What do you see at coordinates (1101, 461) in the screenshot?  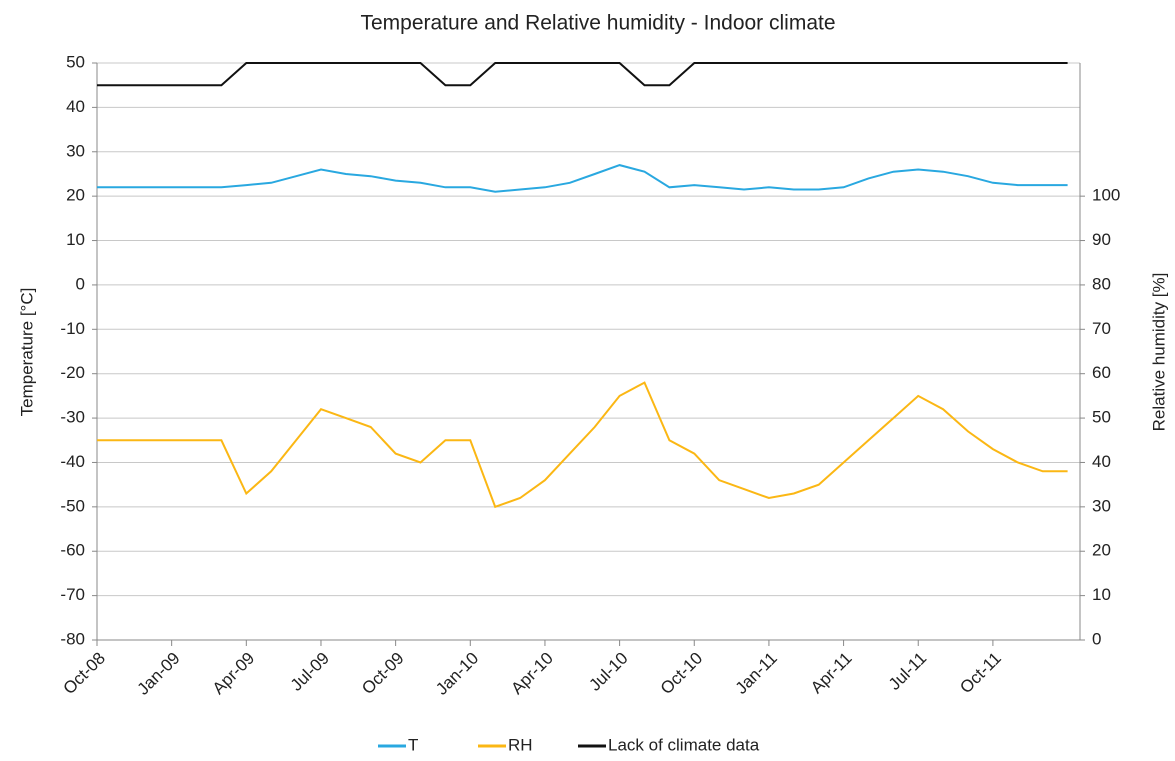 I see `y2-tick-label: 40` at bounding box center [1101, 461].